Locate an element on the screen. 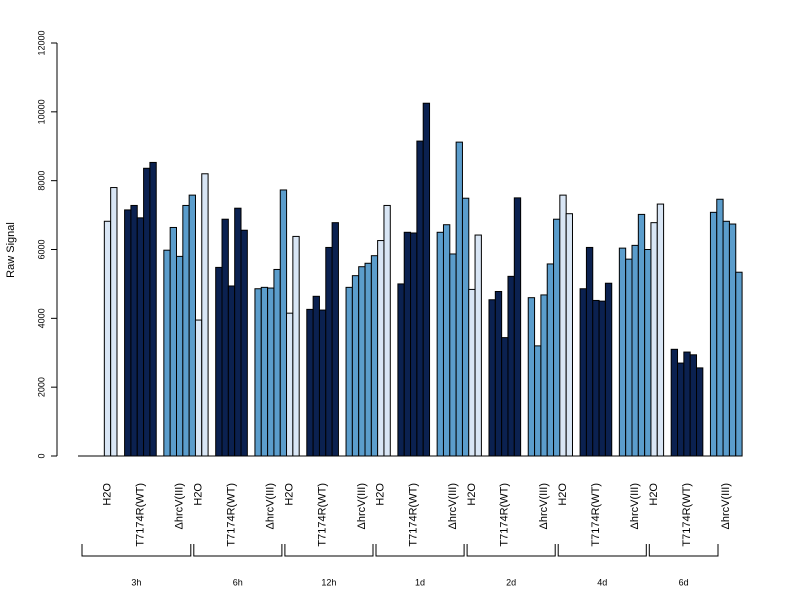 This screenshot has width=800, height=600. y-axis: 0 2000 4000 6000 8000 10000 12000 is located at coordinates (47, 244).